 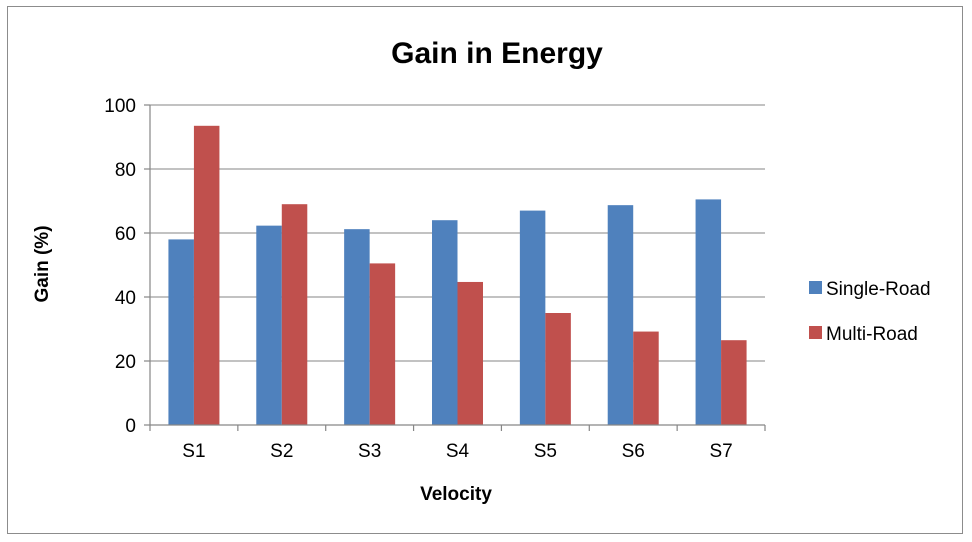 What do you see at coordinates (620, 315) in the screenshot?
I see `bar-single-road-s6` at bounding box center [620, 315].